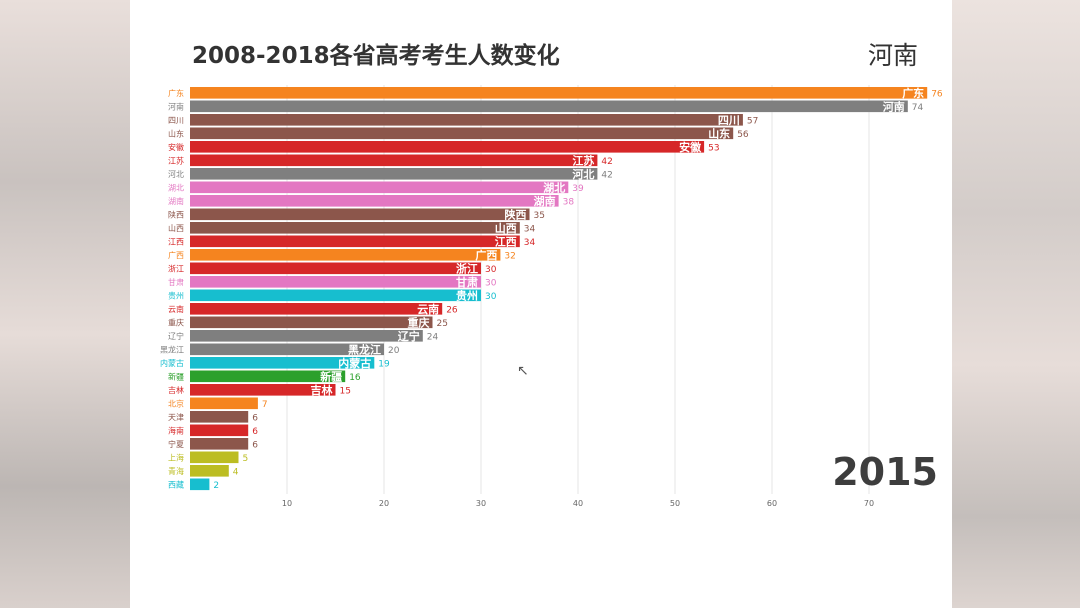 This screenshot has height=608, width=1080. What do you see at coordinates (176, 242) in the screenshot?
I see `category-label: 江西` at bounding box center [176, 242].